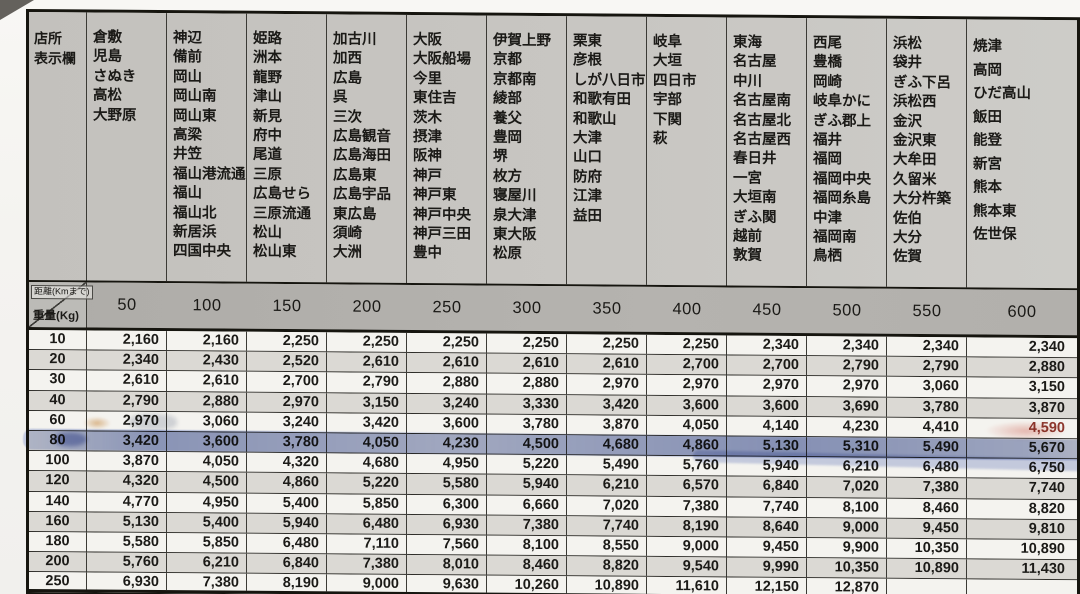  I want to click on office-column-300: 伊賀上野 京都 京都南 綾部 養父 豊岡堺枚方 寝屋川 泉大津 東大阪 松原, so click(527, 150).